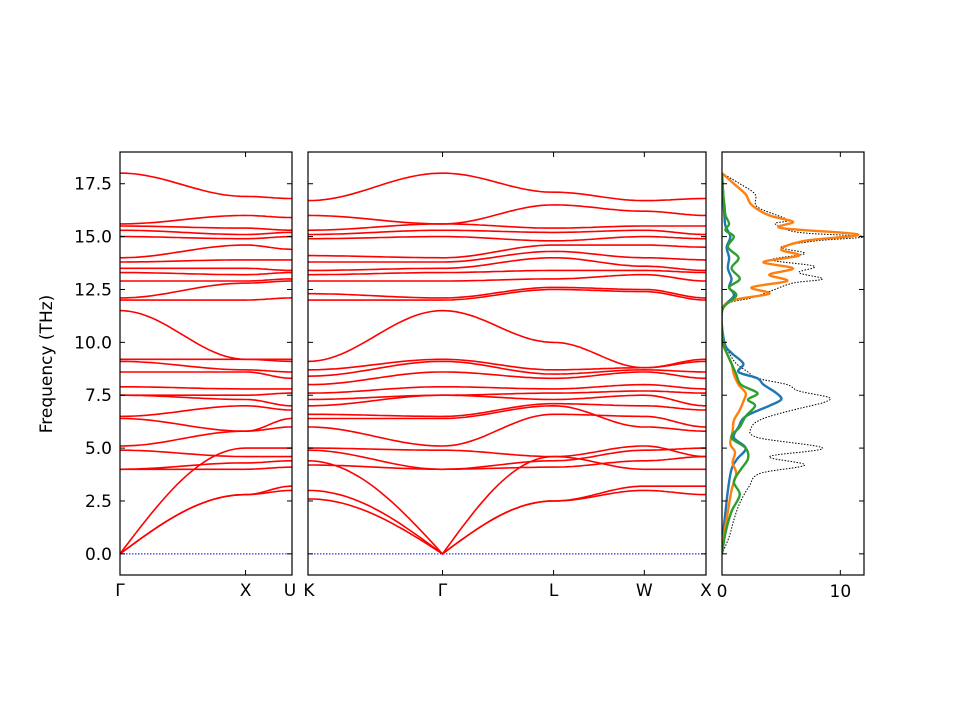  I want to click on x-tick-label-2: U, so click(290, 591).